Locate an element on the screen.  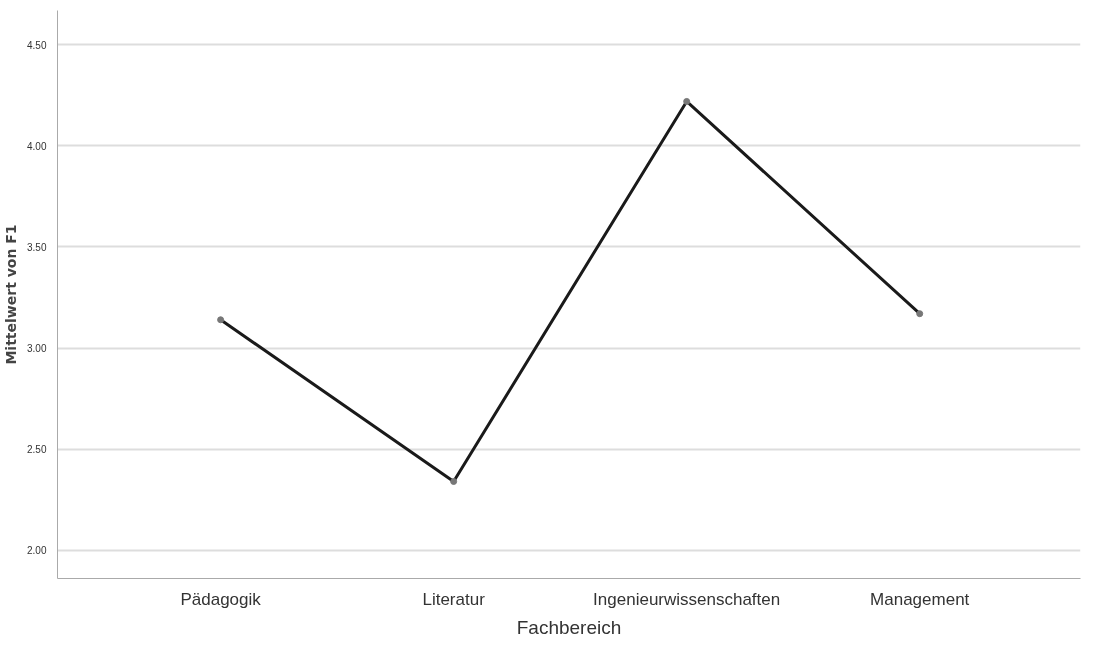
x-tick-label: Literatur is located at coordinates (454, 599).